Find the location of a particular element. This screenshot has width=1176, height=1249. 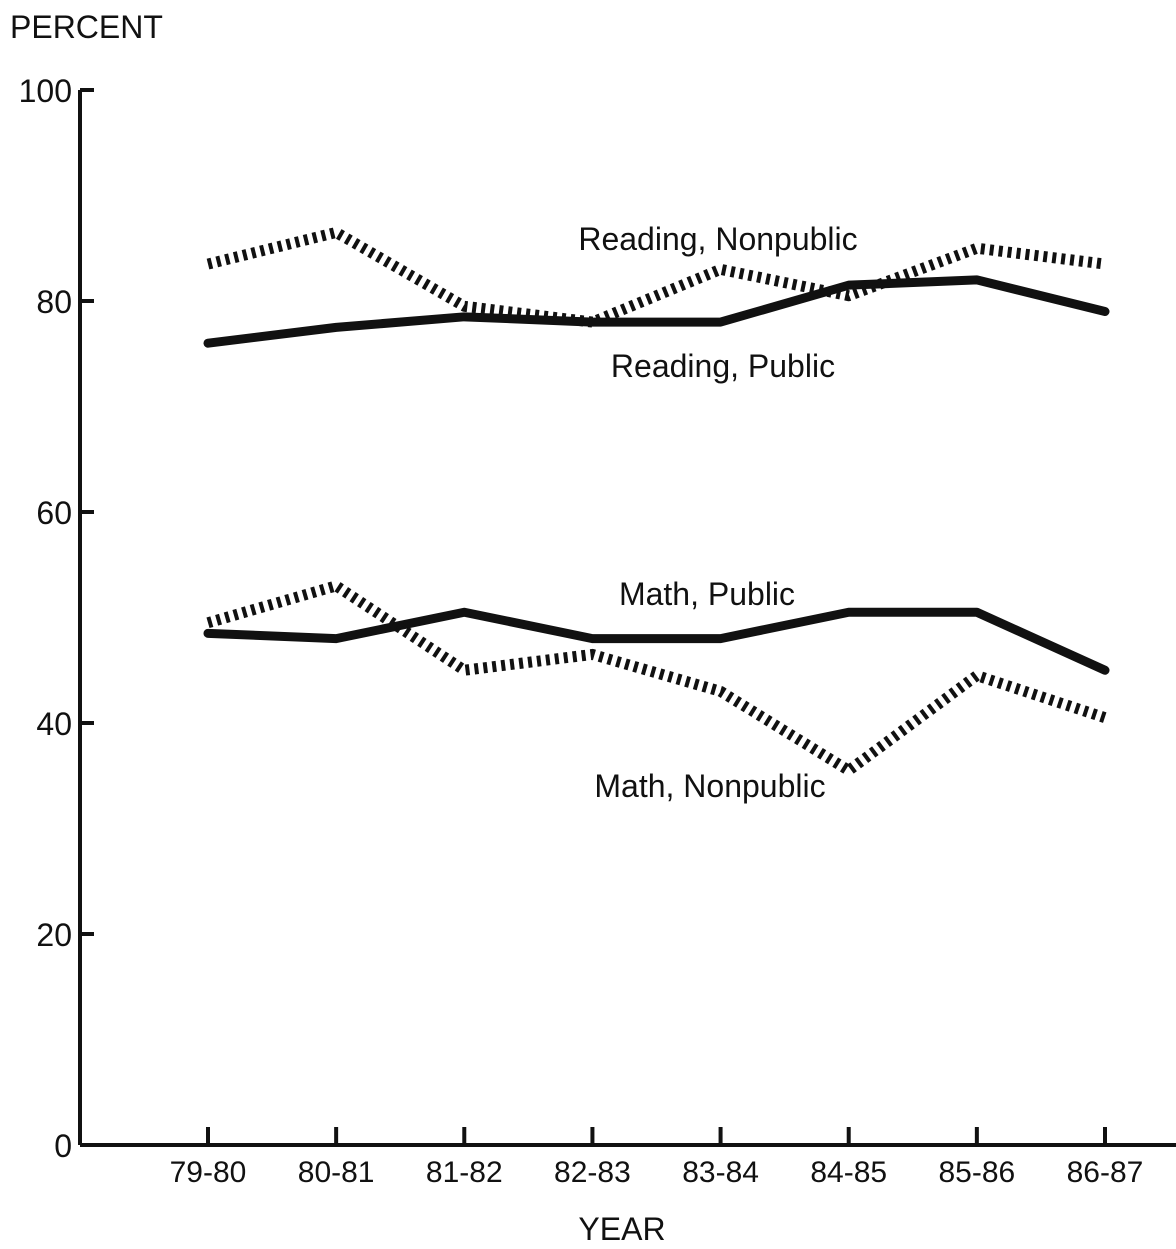

y-tick-label: 20 is located at coordinates (54, 935).